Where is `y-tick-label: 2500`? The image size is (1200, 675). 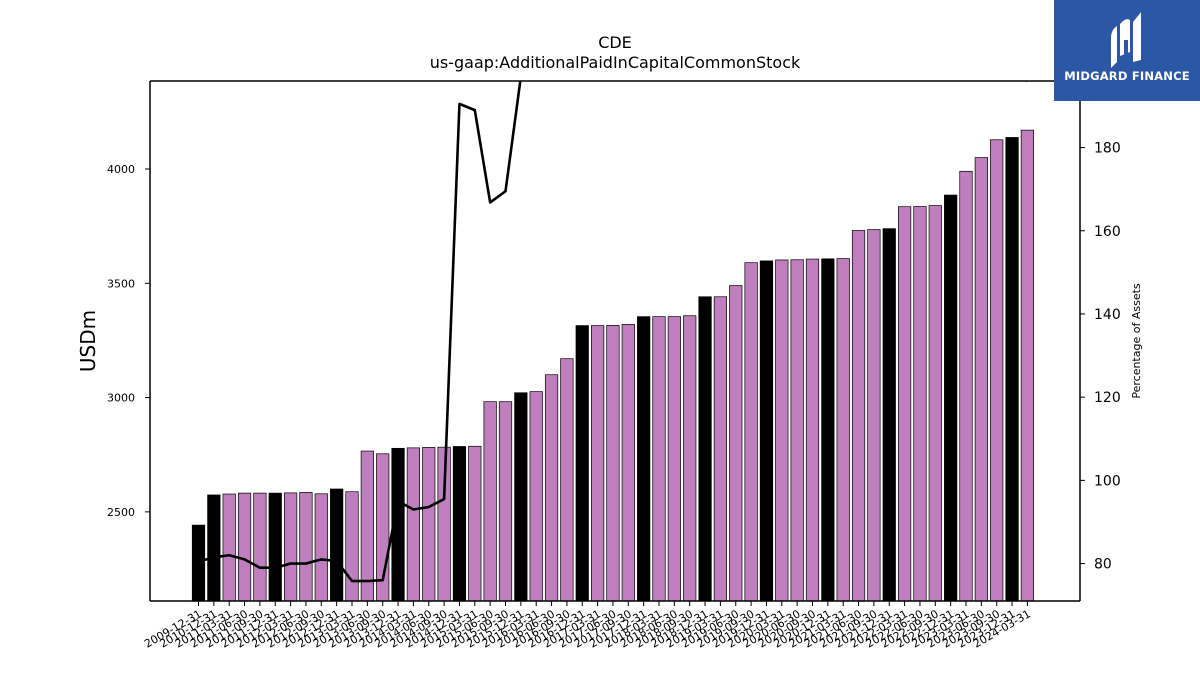 y-tick-label: 2500 is located at coordinates (121, 512).